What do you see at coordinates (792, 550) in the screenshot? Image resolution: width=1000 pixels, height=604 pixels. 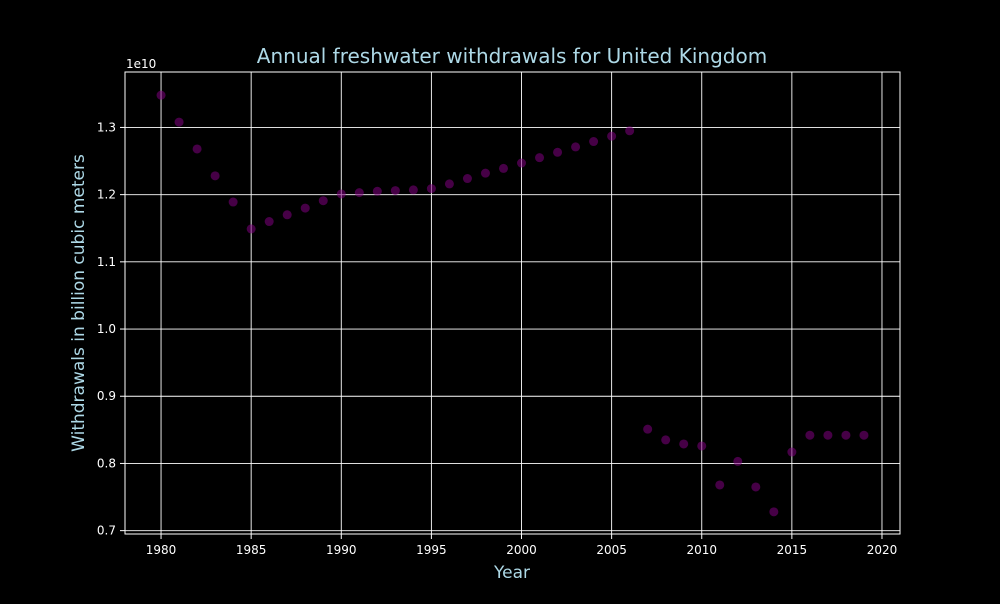 I see `x-tick-label: 2015` at bounding box center [792, 550].